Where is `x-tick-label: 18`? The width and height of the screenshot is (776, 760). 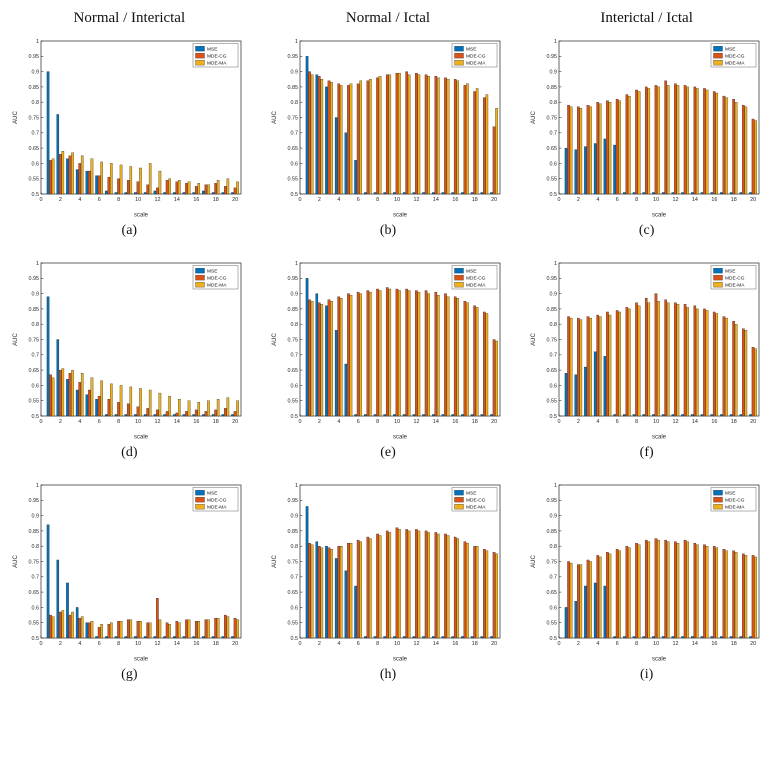 x-tick-label: 18 is located at coordinates (733, 200).